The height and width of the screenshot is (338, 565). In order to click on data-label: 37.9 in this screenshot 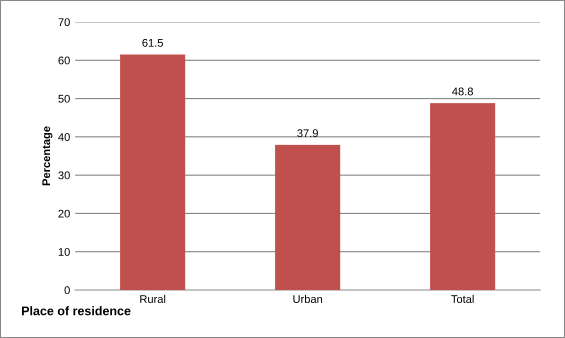, I will do `click(307, 133)`.